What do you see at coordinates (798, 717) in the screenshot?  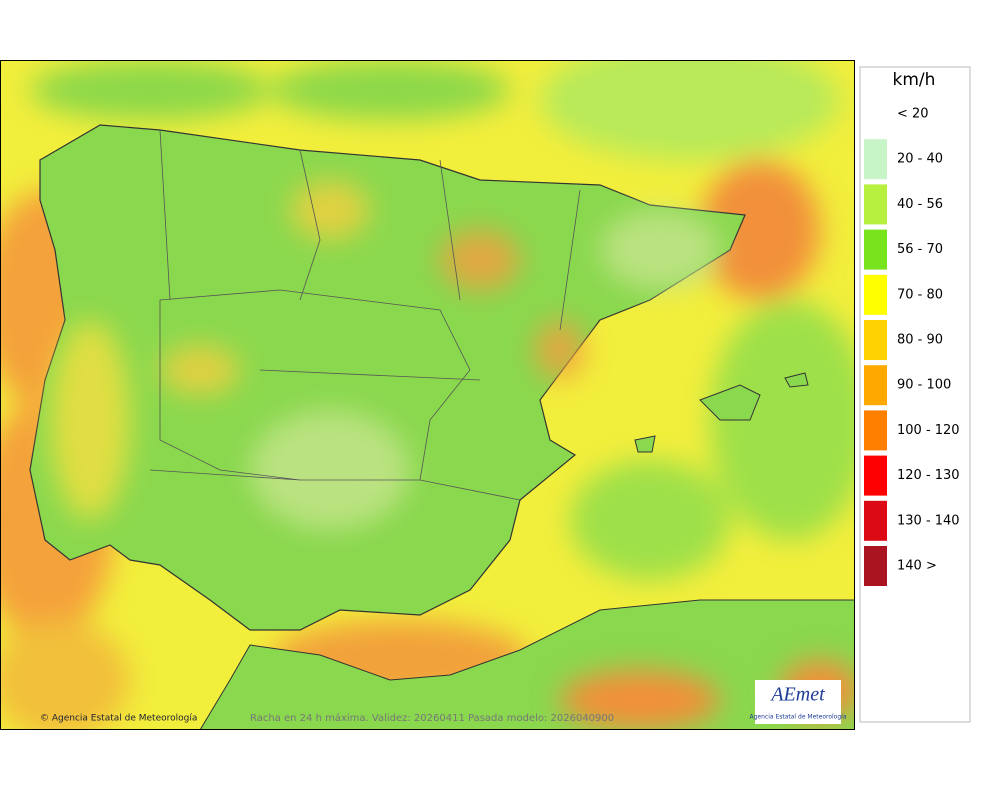 I see `logo-subtitle: Agencia Estatal de Meteorología` at bounding box center [798, 717].